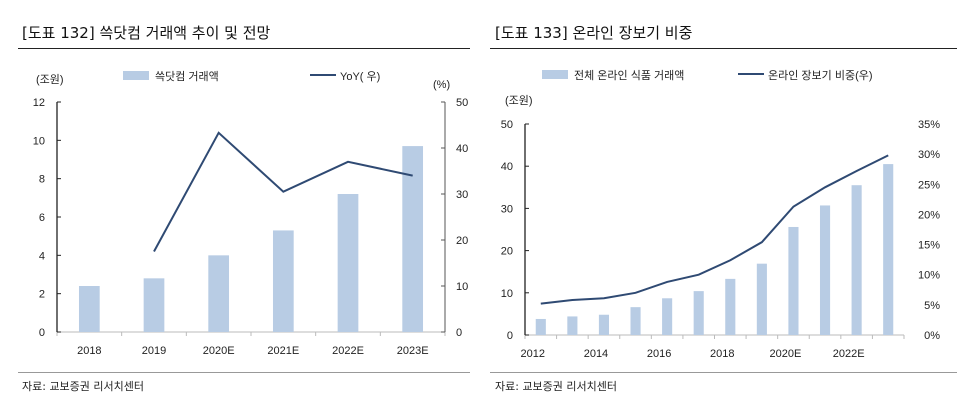  I want to click on bar-2017, so click(698, 313).